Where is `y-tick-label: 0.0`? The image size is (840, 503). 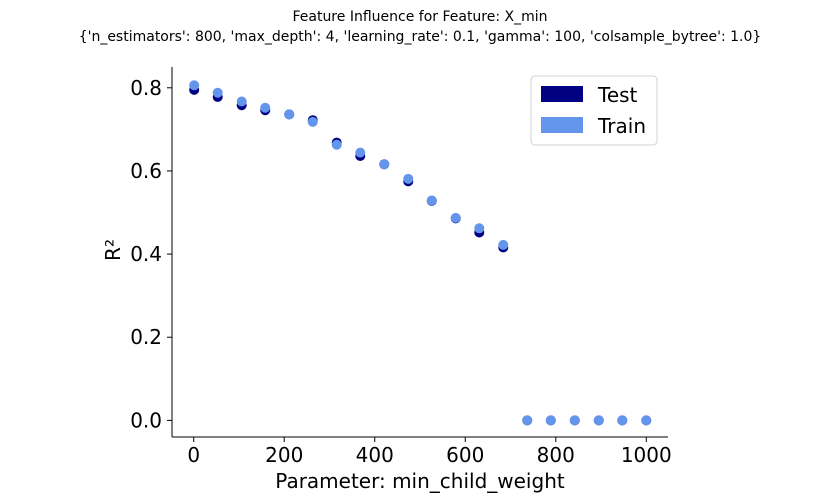
y-tick-label: 0.0 is located at coordinates (146, 420).